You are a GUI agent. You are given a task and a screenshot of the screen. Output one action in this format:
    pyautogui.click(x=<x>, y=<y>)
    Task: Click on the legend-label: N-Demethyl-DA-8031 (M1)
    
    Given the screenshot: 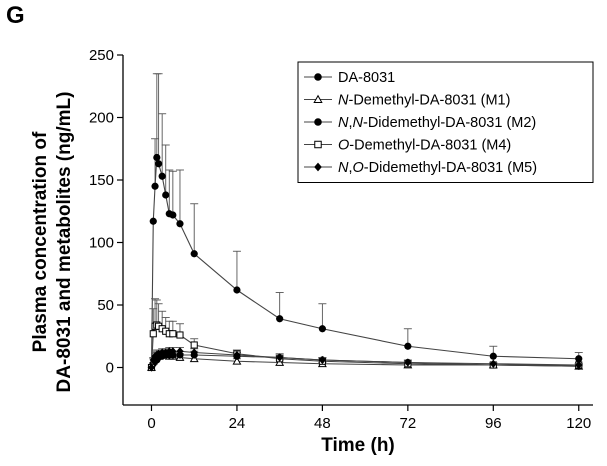 What is the action you would take?
    pyautogui.click(x=424, y=101)
    